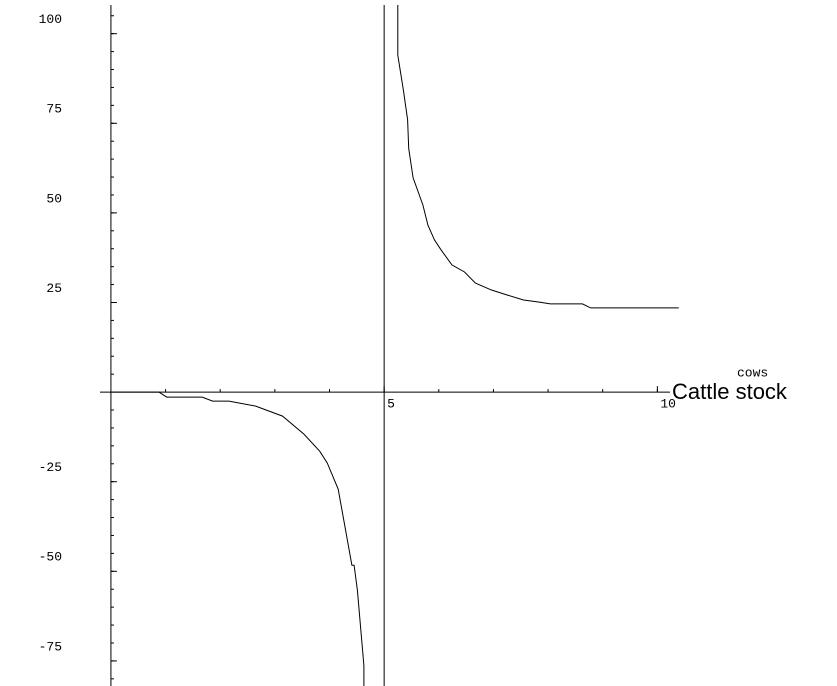  Describe the element at coordinates (50, 646) in the screenshot. I see `y-tick-label: -75` at that location.